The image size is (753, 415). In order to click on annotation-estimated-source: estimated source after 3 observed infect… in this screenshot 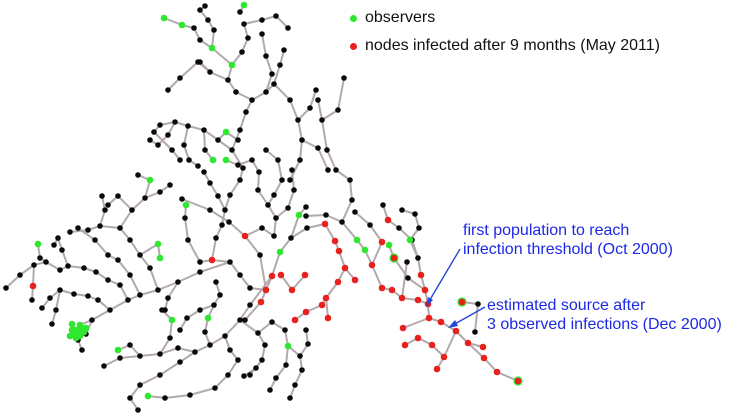, I will do `click(604, 315)`.